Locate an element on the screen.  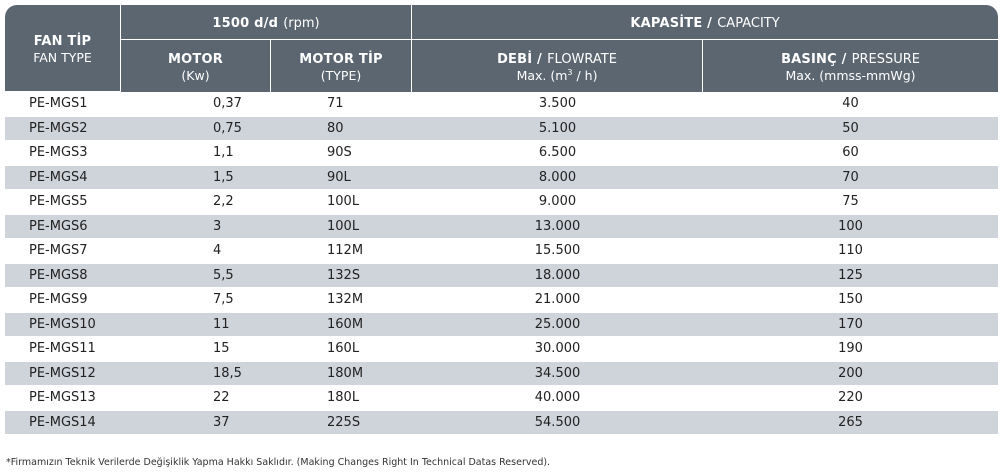
flowrate-cell: 15.500 is located at coordinates (558, 251).